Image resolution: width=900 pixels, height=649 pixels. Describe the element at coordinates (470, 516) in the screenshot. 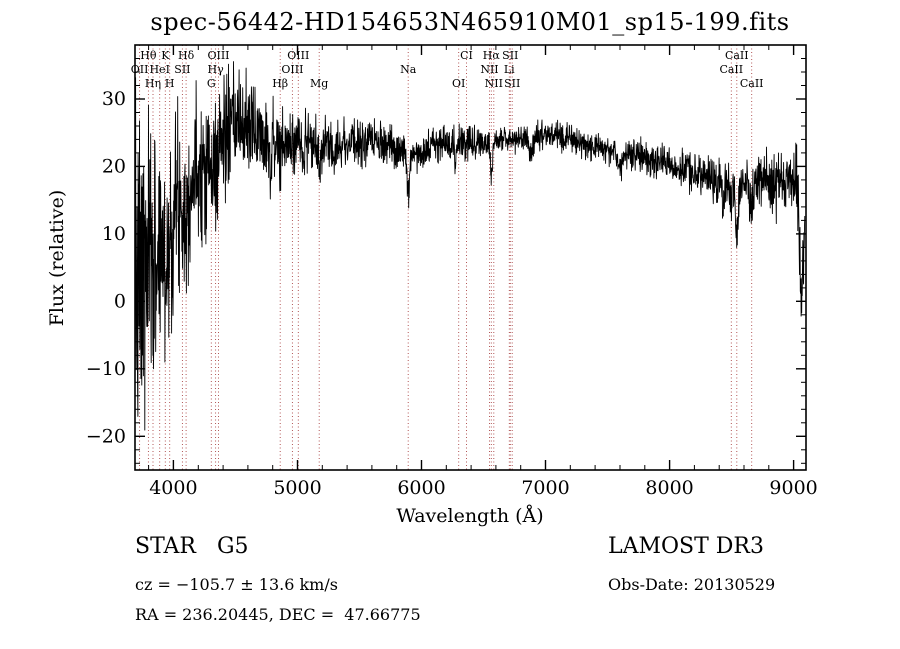

I see `x-axis-label: Wavelength (Å)` at that location.